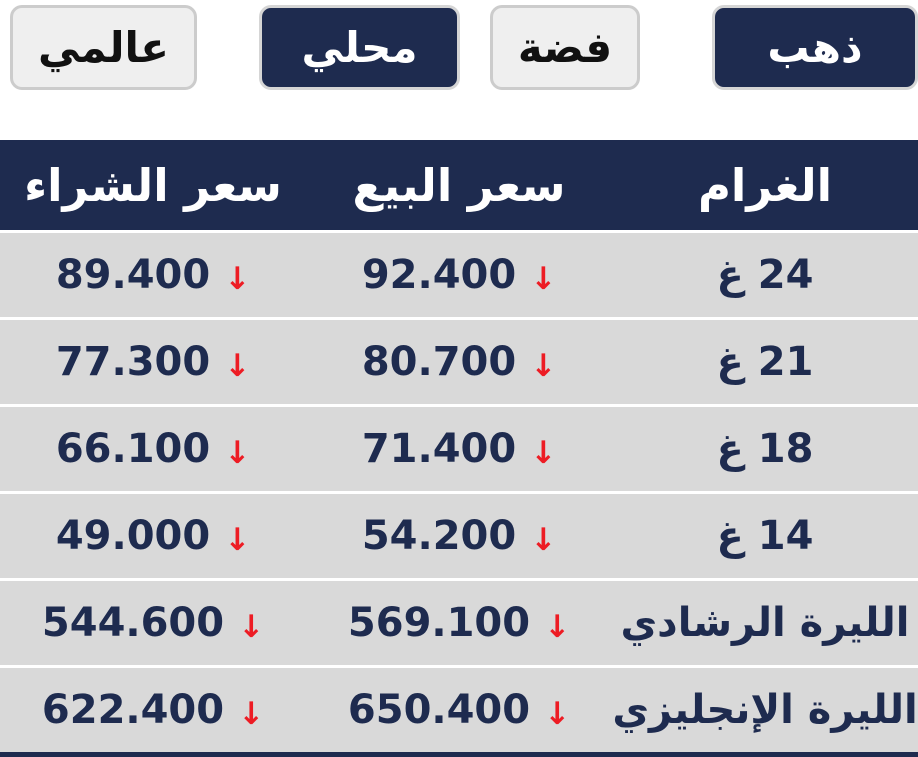  I want to click on buy-price-cell: 77.300 ↓, so click(153, 362).